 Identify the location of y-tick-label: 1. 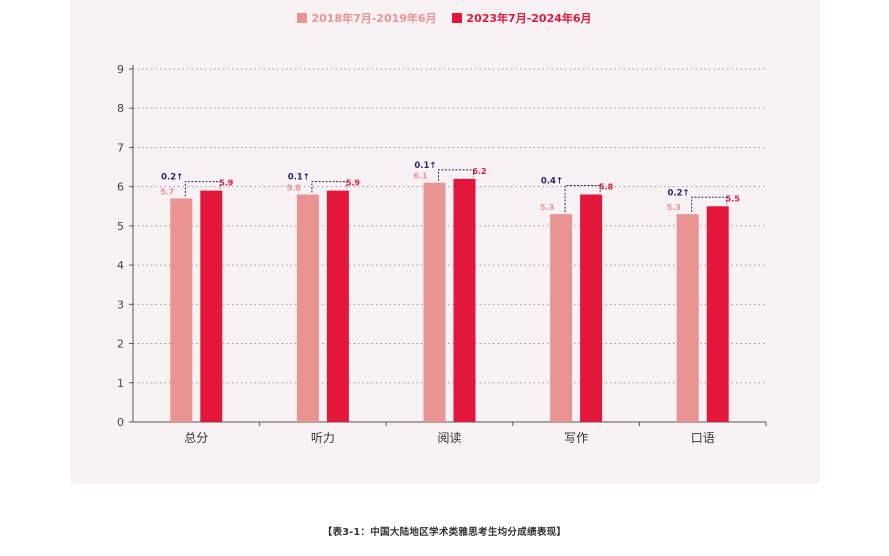
(120, 383).